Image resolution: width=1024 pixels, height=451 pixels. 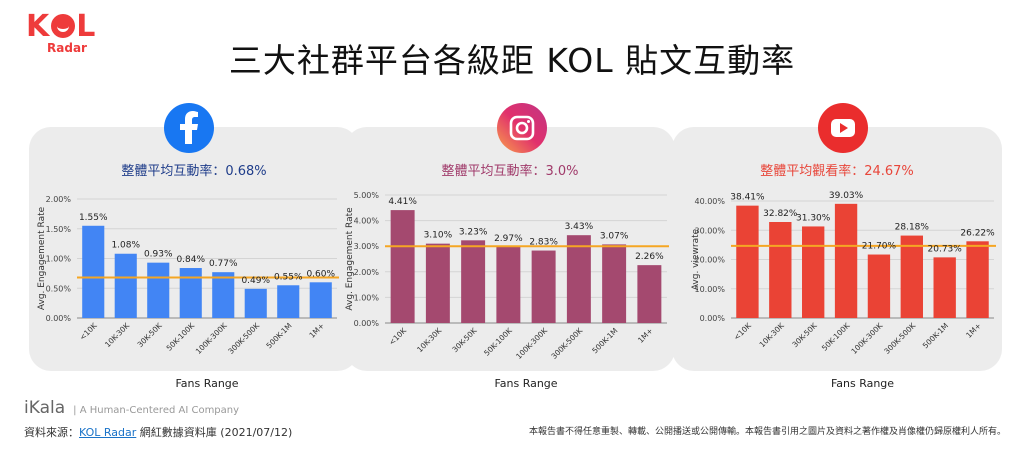 I want to click on instagram-data-label: 2.83%, so click(x=543, y=243).